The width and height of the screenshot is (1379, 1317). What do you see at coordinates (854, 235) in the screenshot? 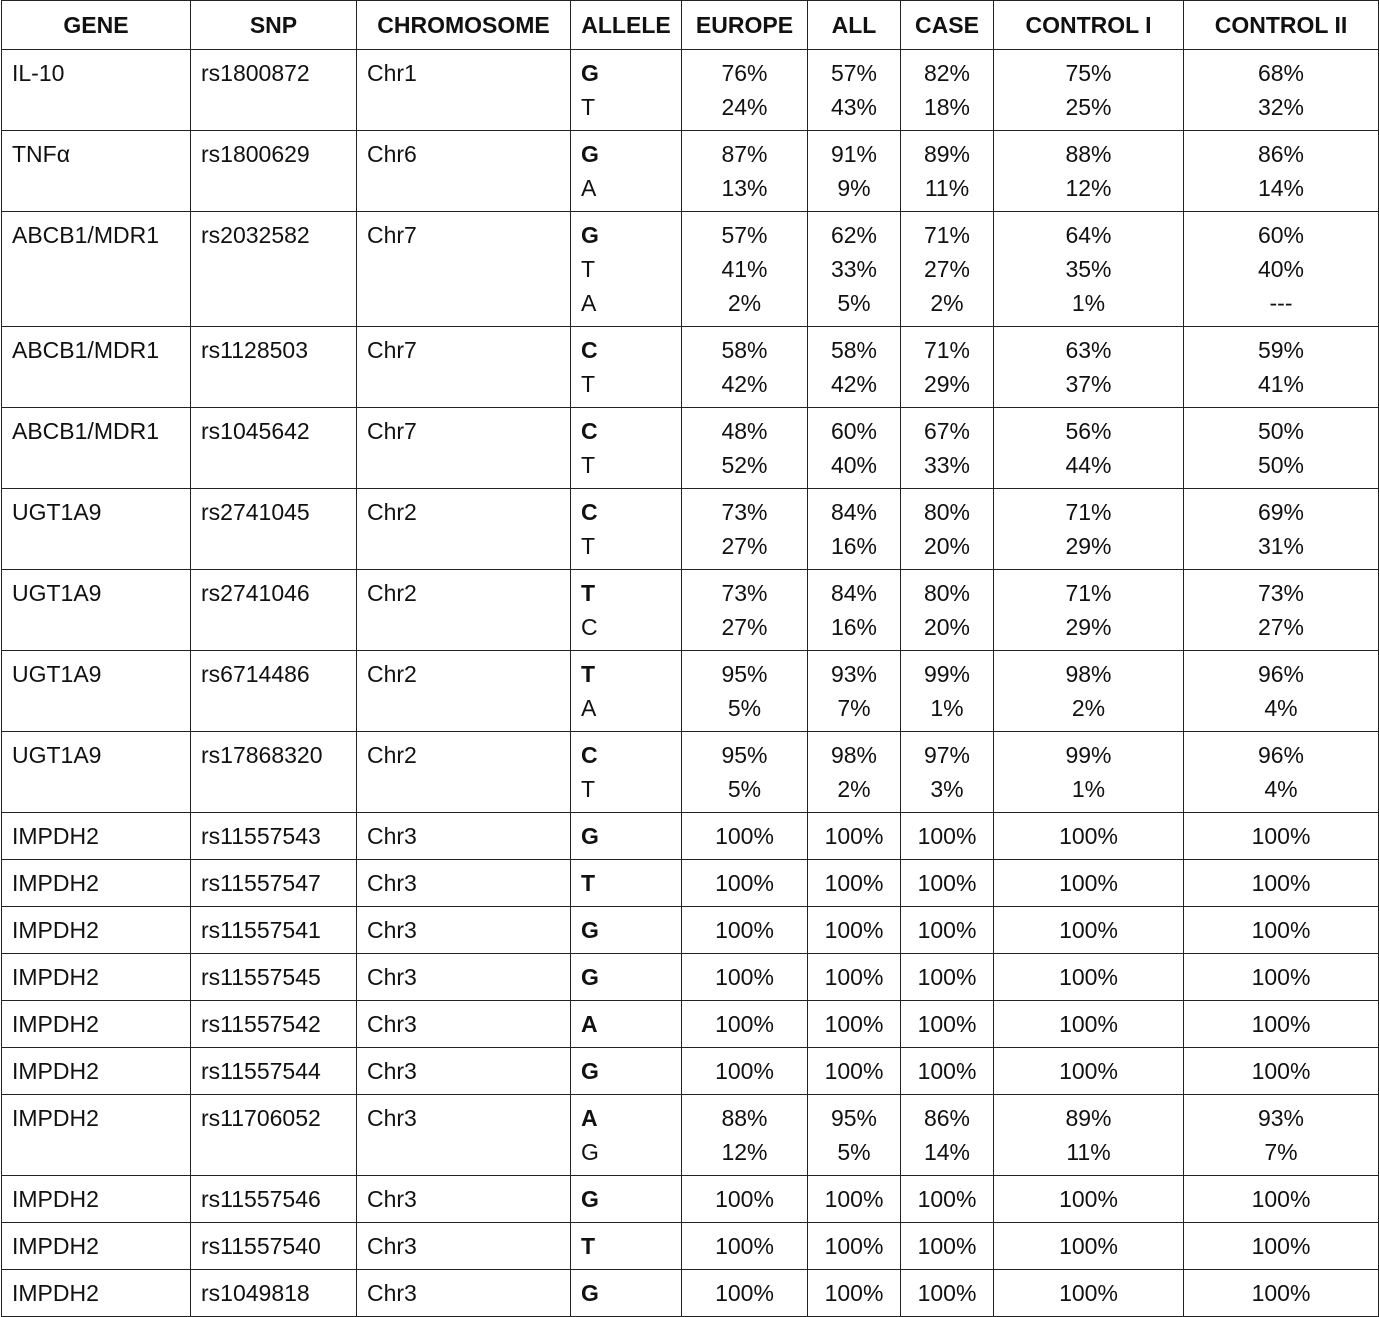
I see `frequency: 62%` at bounding box center [854, 235].